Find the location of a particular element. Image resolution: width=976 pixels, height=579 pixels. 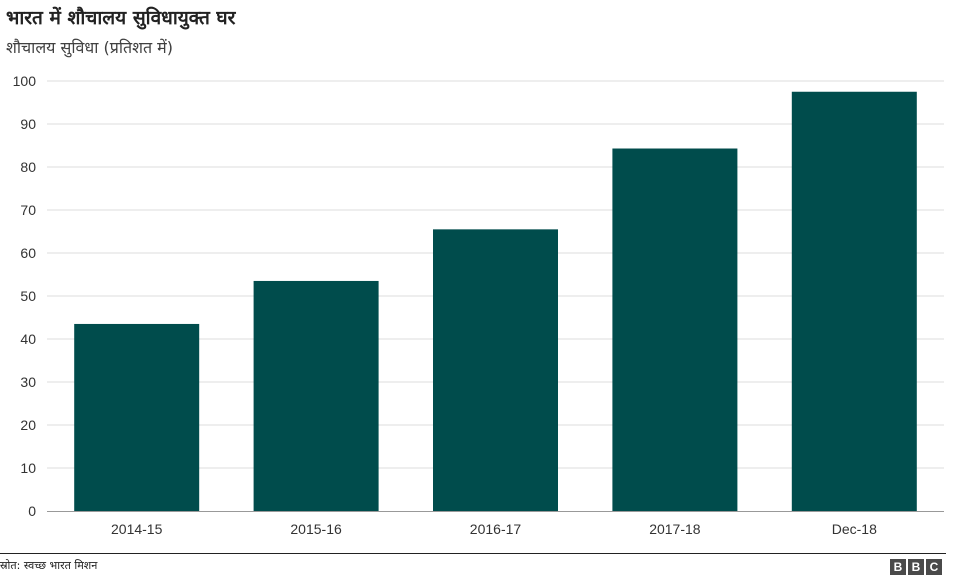

bbc-logo-letter-2: B is located at coordinates (916, 567).